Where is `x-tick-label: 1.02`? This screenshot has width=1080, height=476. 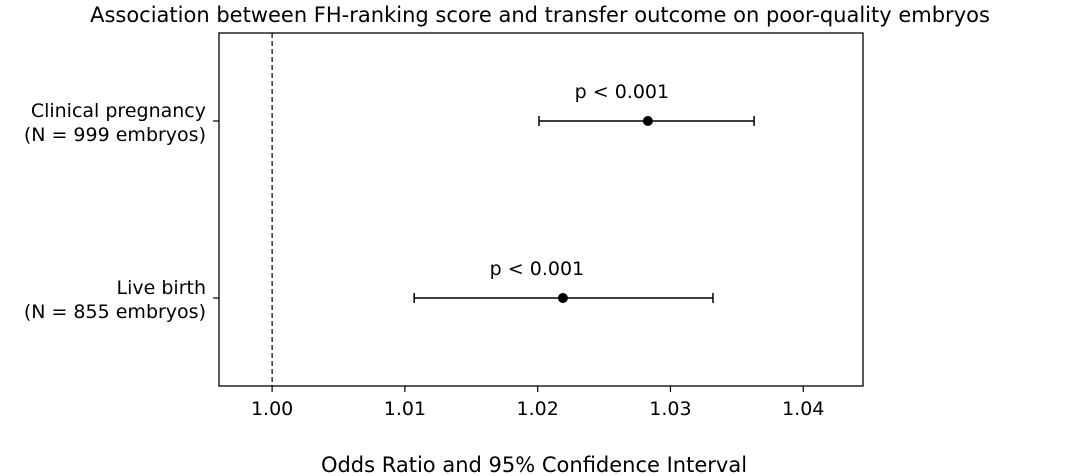 x-tick-label: 1.02 is located at coordinates (538, 409).